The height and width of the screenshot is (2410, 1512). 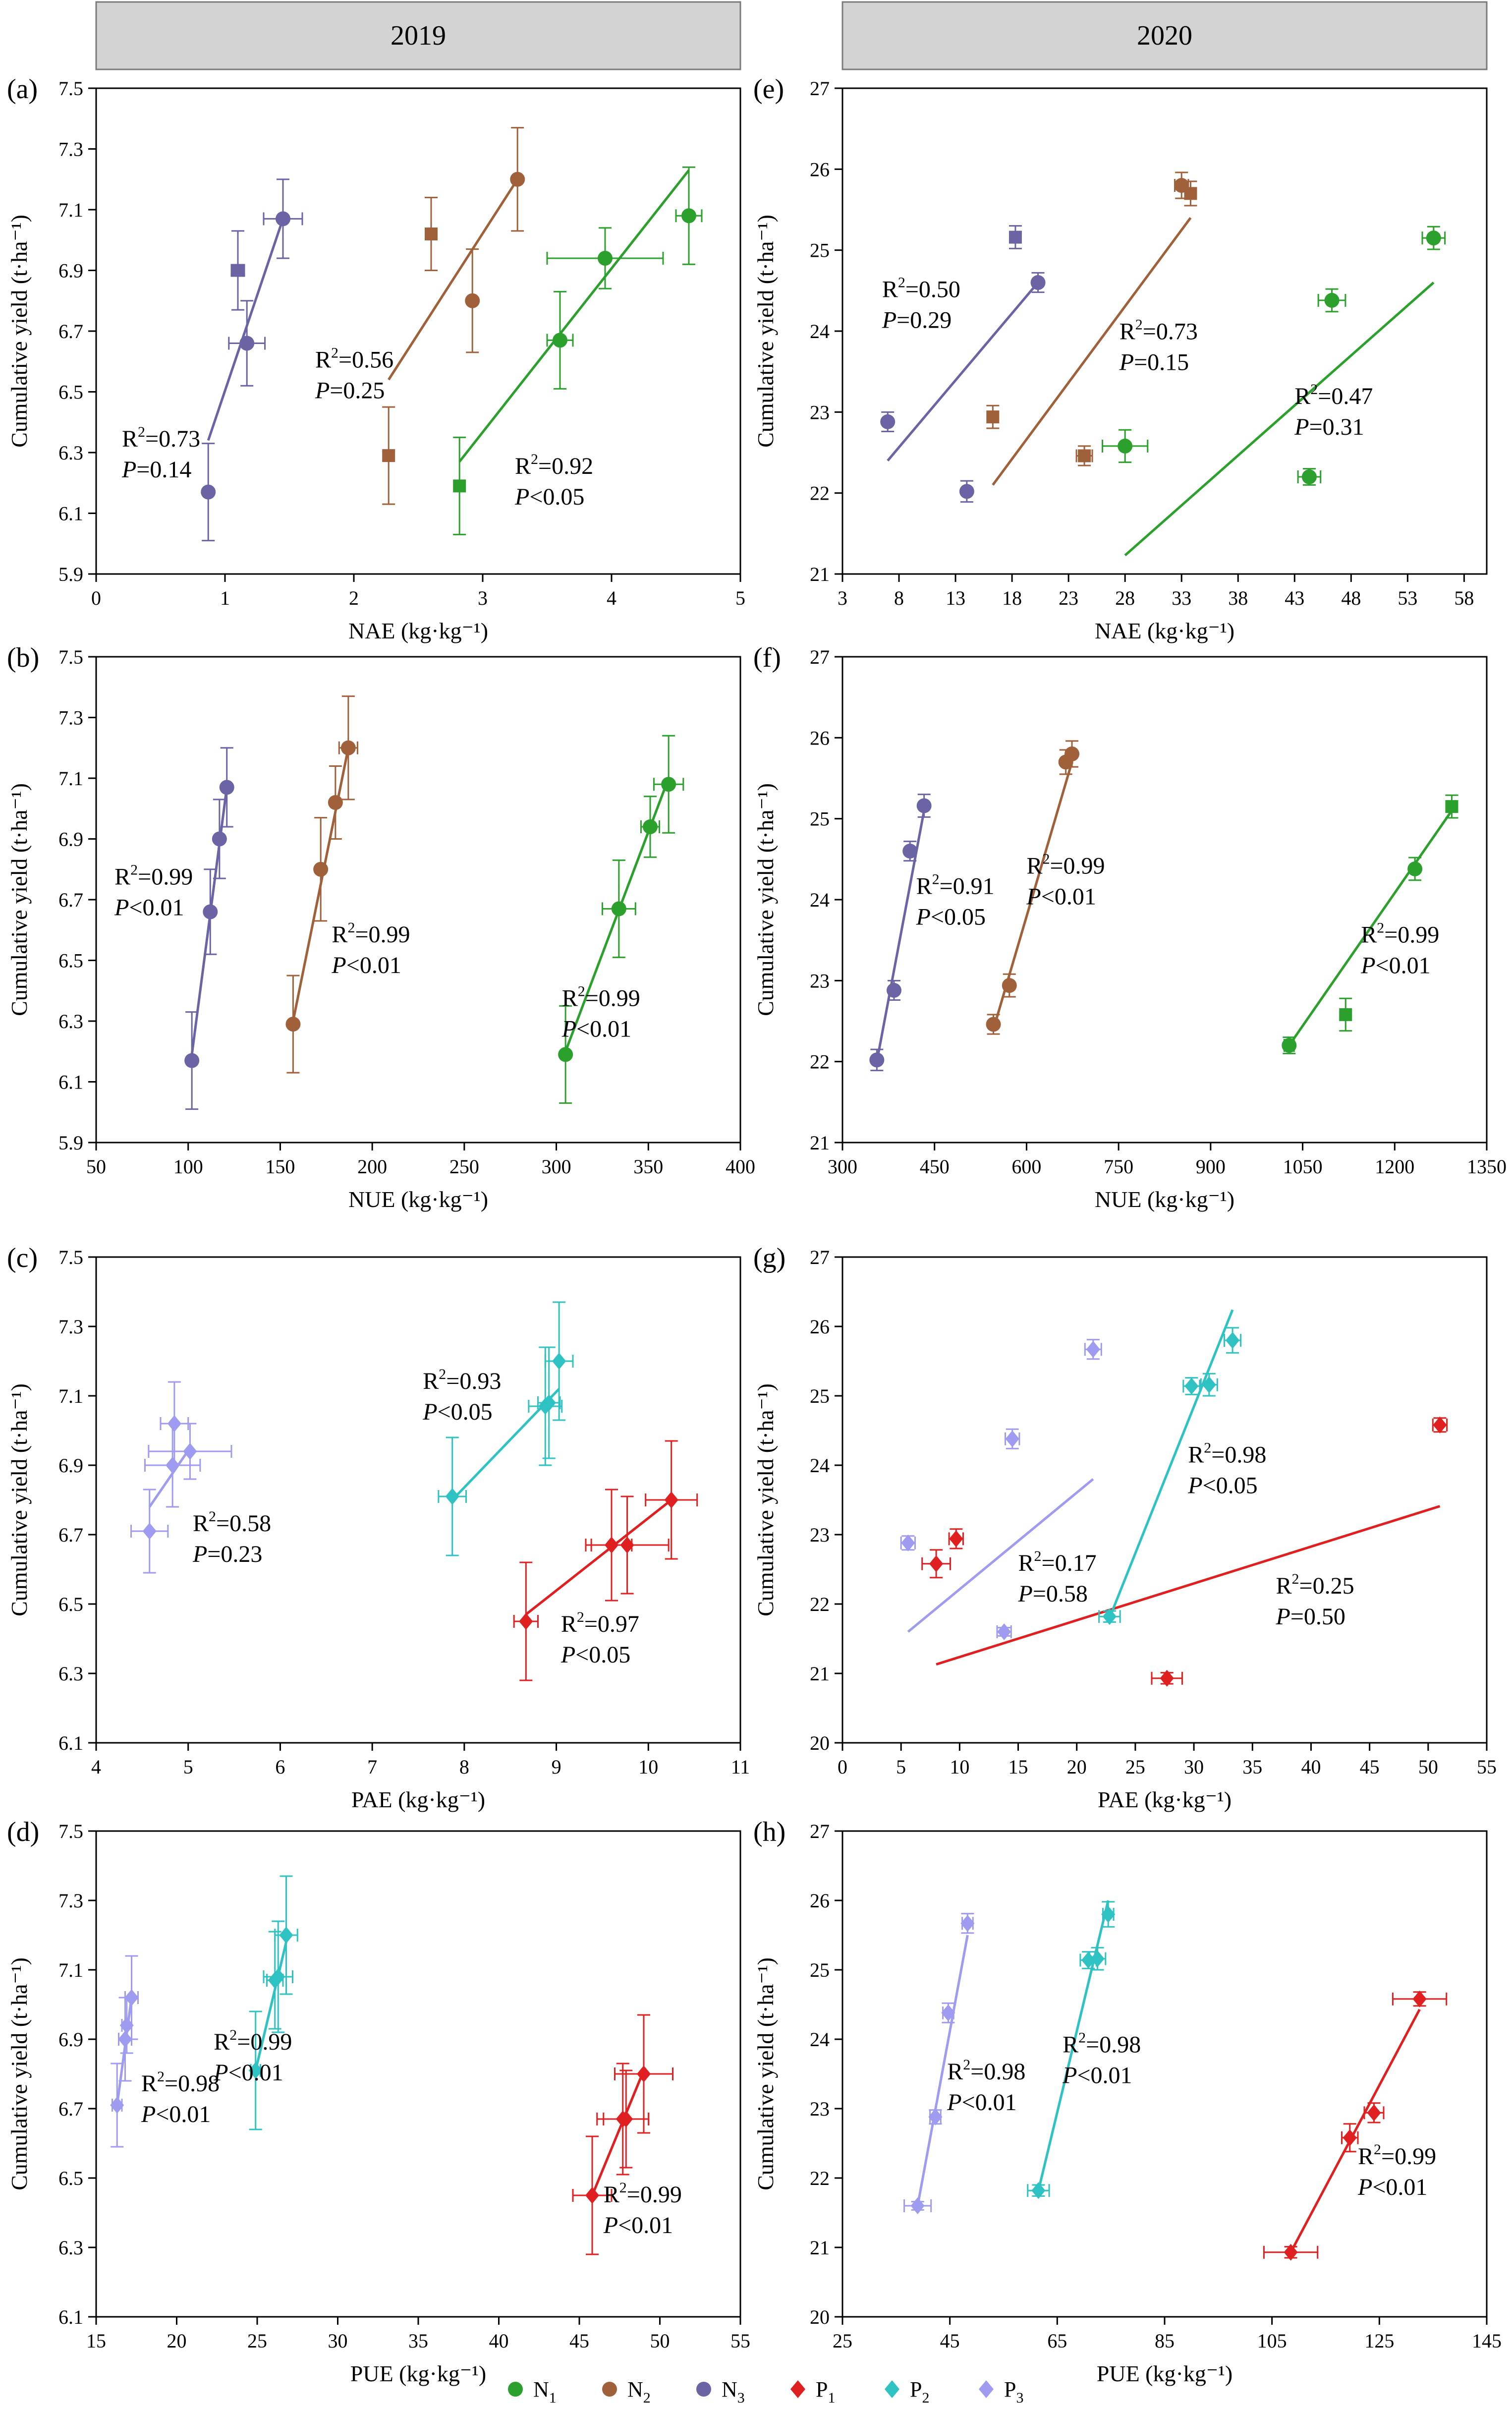 What do you see at coordinates (354, 598) in the screenshot?
I see `panel-a-xtick-label: 2` at bounding box center [354, 598].